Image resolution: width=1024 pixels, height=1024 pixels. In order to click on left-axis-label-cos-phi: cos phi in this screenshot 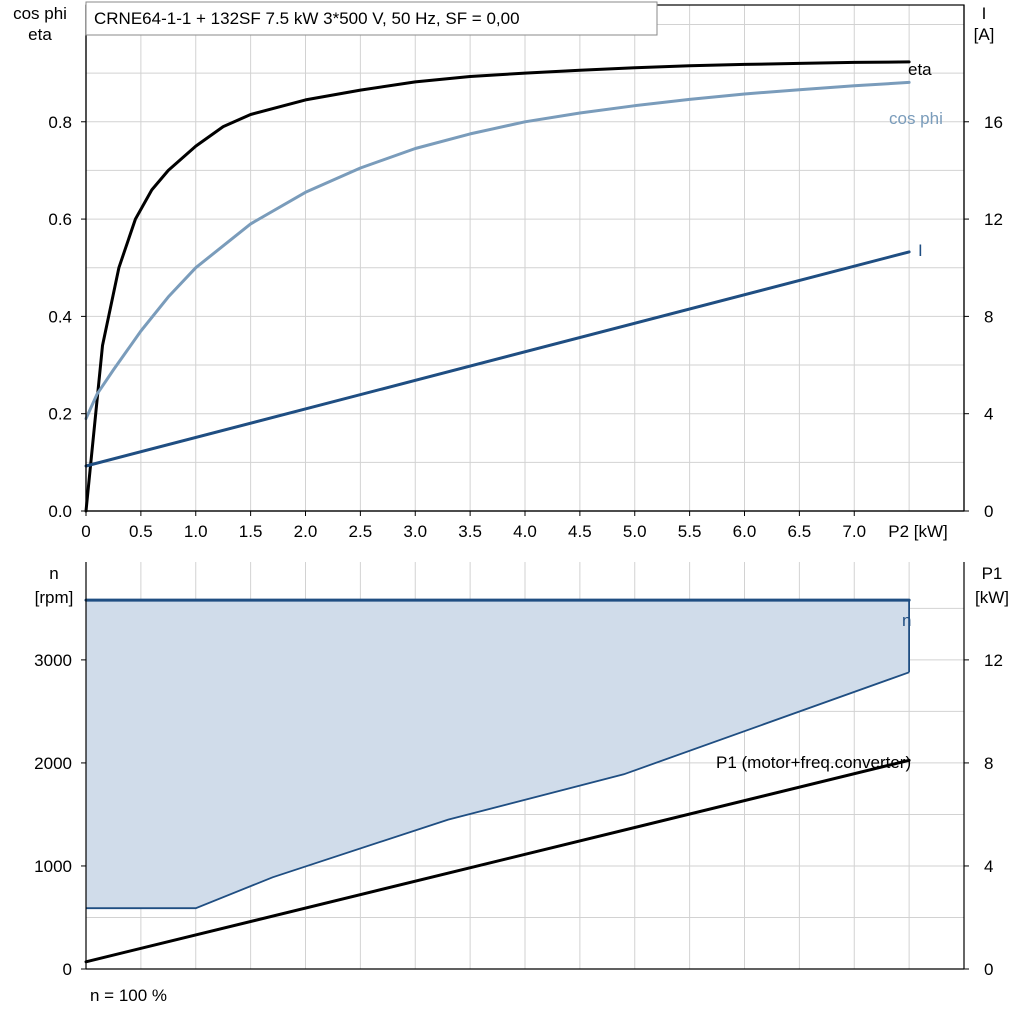, I will do `click(40, 13)`.